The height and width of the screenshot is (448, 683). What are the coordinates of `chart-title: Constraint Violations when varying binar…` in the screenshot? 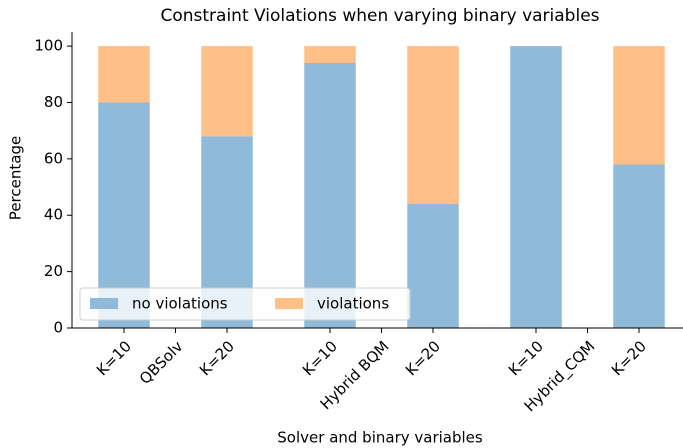 It's located at (379, 16).